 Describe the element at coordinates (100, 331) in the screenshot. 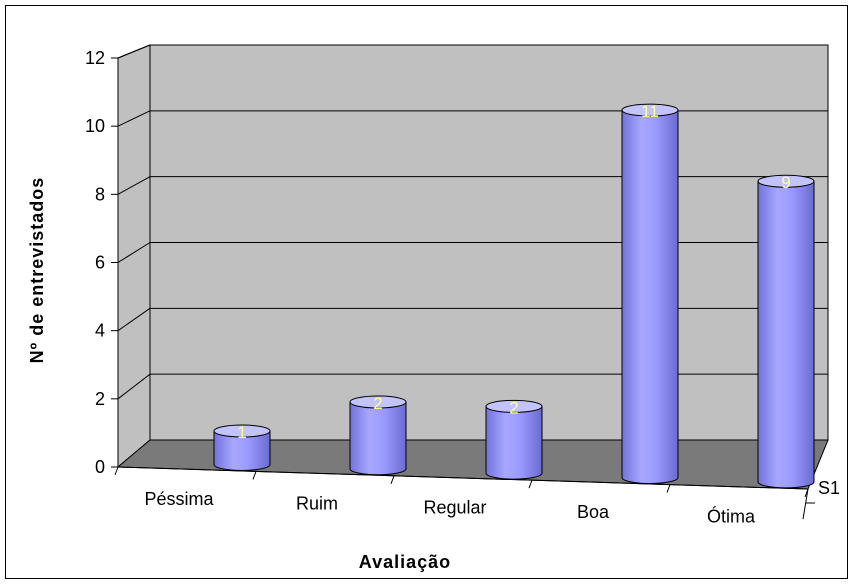

I see `y-tick-label: 4` at that location.